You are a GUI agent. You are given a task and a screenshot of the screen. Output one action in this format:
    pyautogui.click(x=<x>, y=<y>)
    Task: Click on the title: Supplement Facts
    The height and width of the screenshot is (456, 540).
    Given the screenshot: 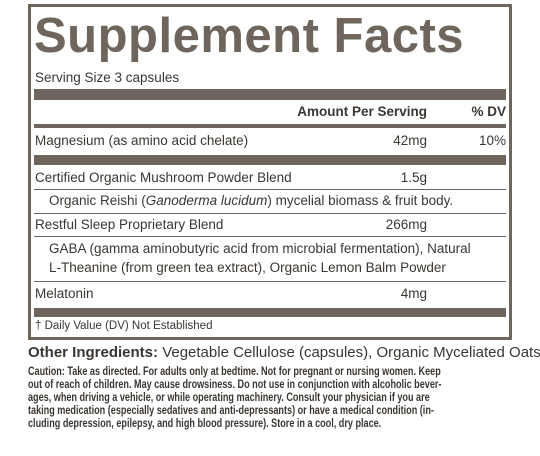 What is the action you would take?
    pyautogui.click(x=249, y=36)
    